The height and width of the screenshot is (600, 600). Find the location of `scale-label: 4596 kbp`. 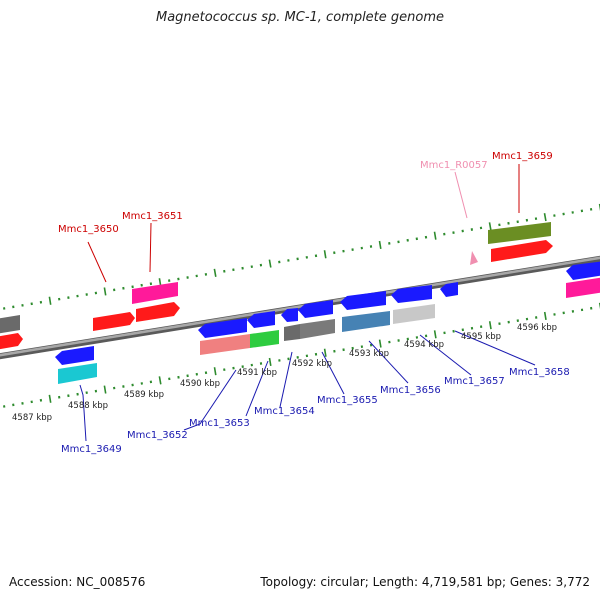

scale-label: 4596 kbp is located at coordinates (537, 328).